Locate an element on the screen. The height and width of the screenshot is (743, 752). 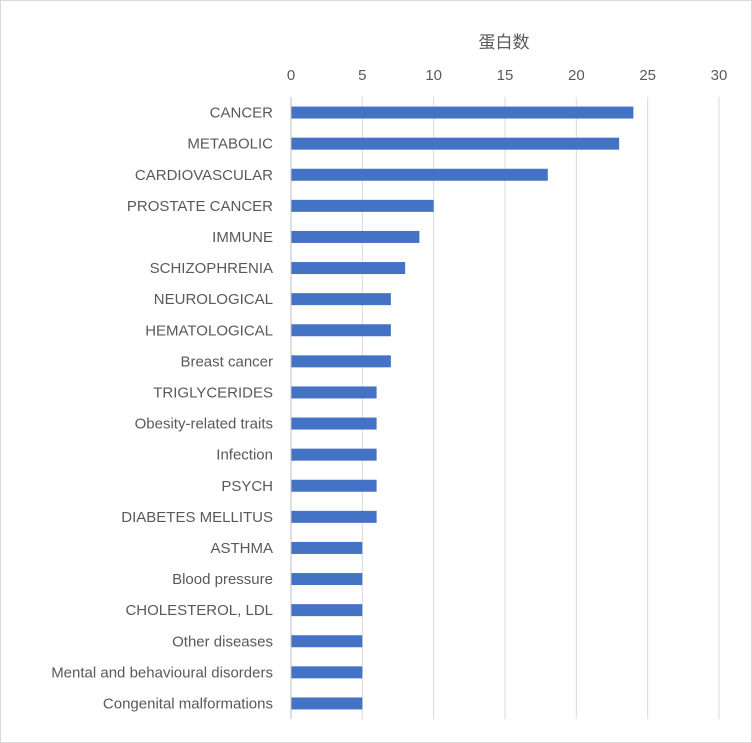
category-label-7: HEMATOLOGICAL is located at coordinates (209, 330).